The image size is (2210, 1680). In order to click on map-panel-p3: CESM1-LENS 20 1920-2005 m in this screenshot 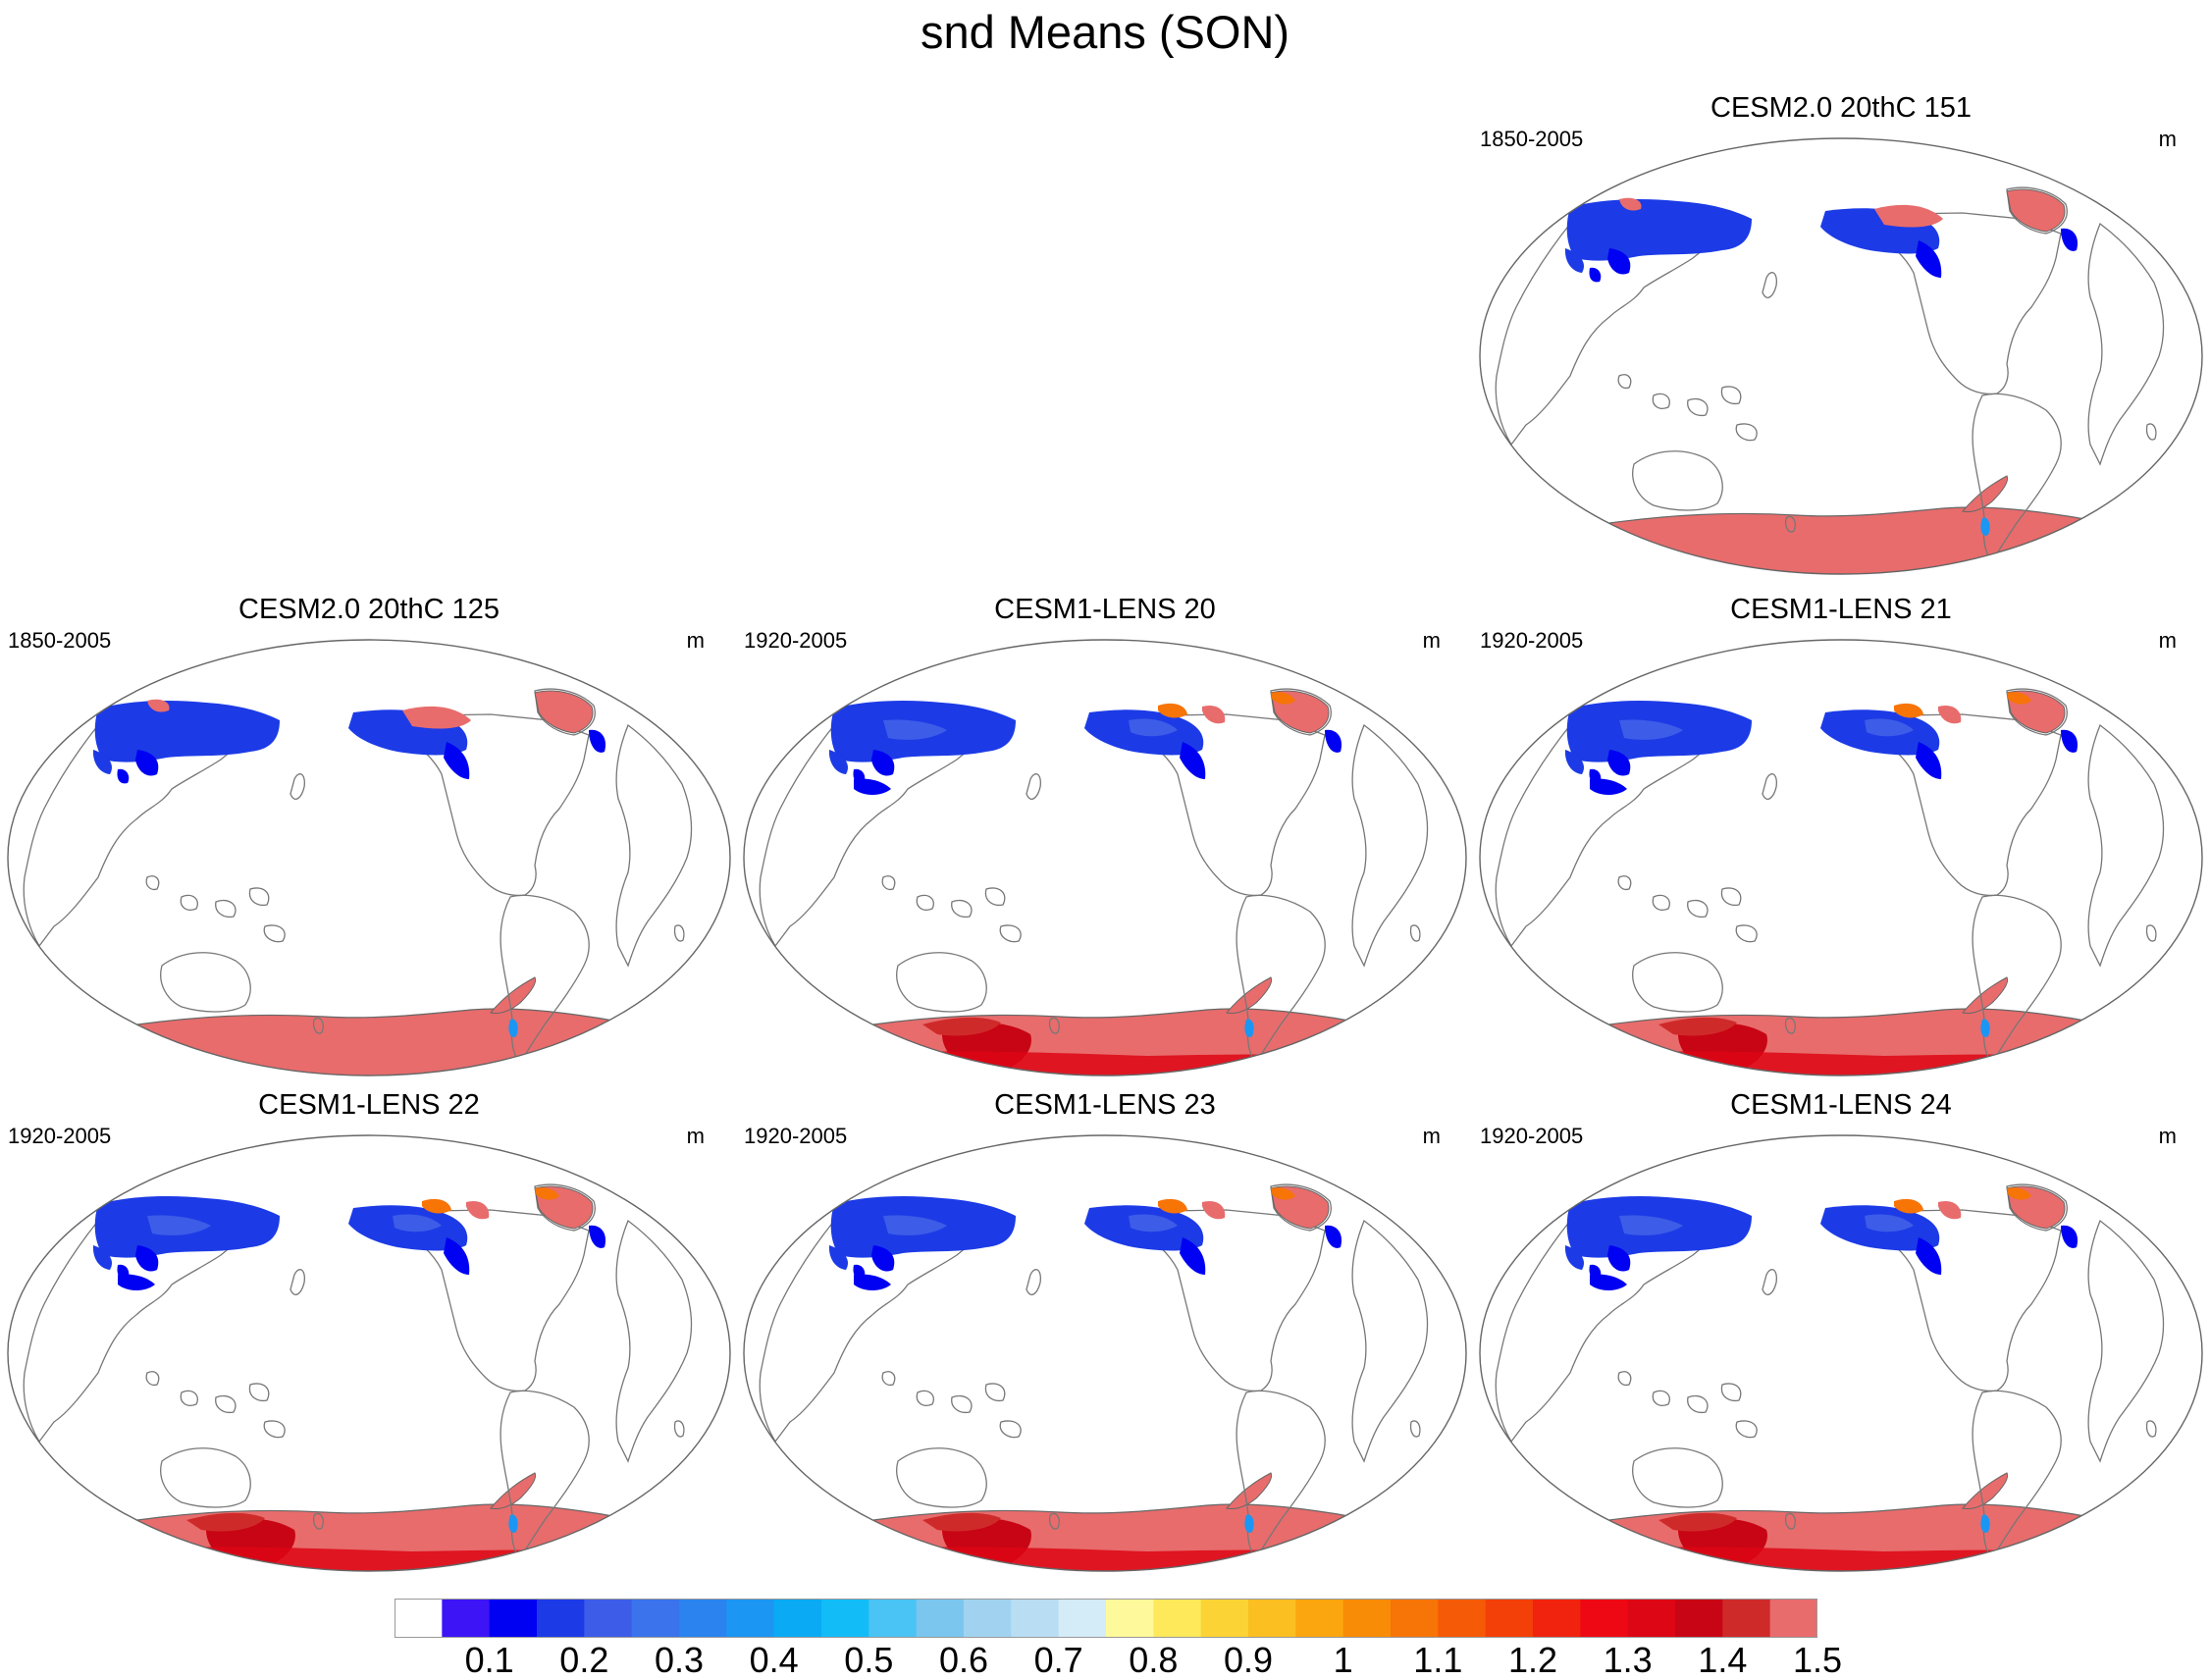, I will do `click(1105, 838)`.